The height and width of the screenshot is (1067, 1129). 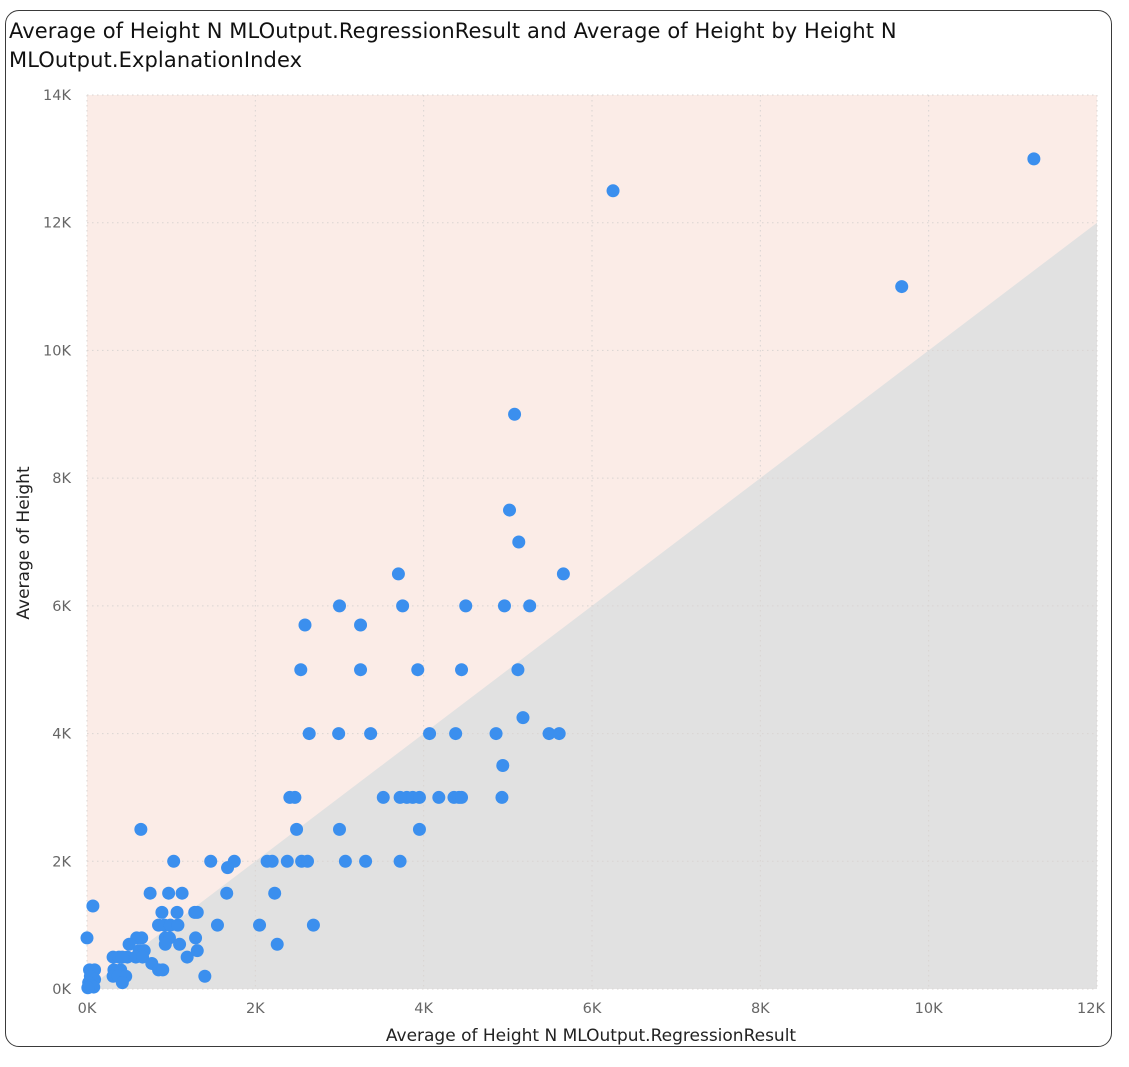 What do you see at coordinates (61, 607) in the screenshot?
I see `y-tick-label: 6K` at bounding box center [61, 607].